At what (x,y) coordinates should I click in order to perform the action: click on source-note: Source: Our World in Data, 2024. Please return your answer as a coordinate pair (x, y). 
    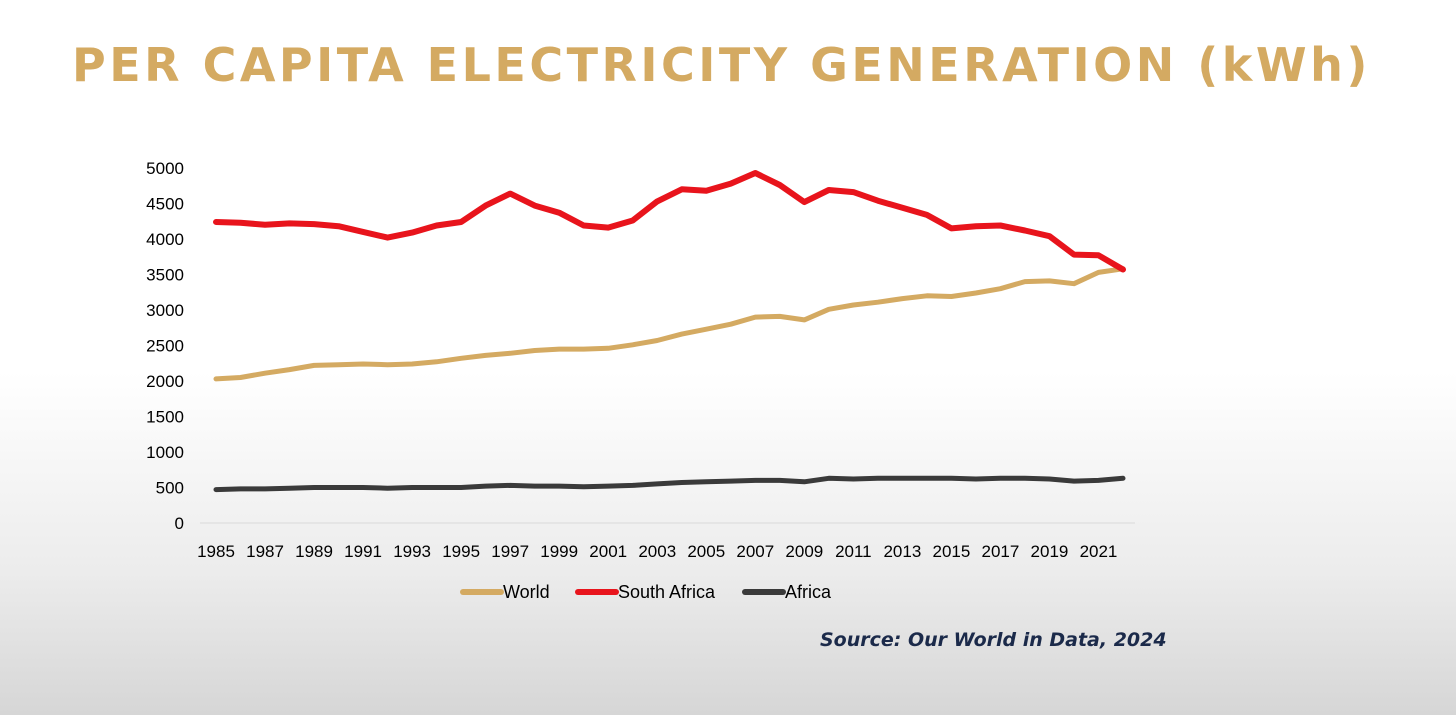
    Looking at the image, I should click on (993, 640).